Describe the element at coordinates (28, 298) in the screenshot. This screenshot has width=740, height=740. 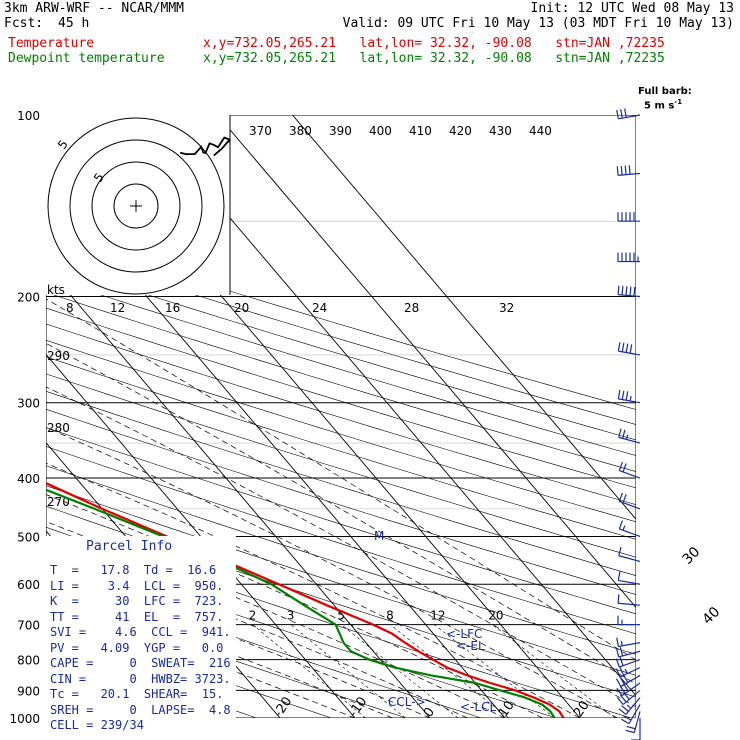
I see `pressure-label-200: 200` at that location.